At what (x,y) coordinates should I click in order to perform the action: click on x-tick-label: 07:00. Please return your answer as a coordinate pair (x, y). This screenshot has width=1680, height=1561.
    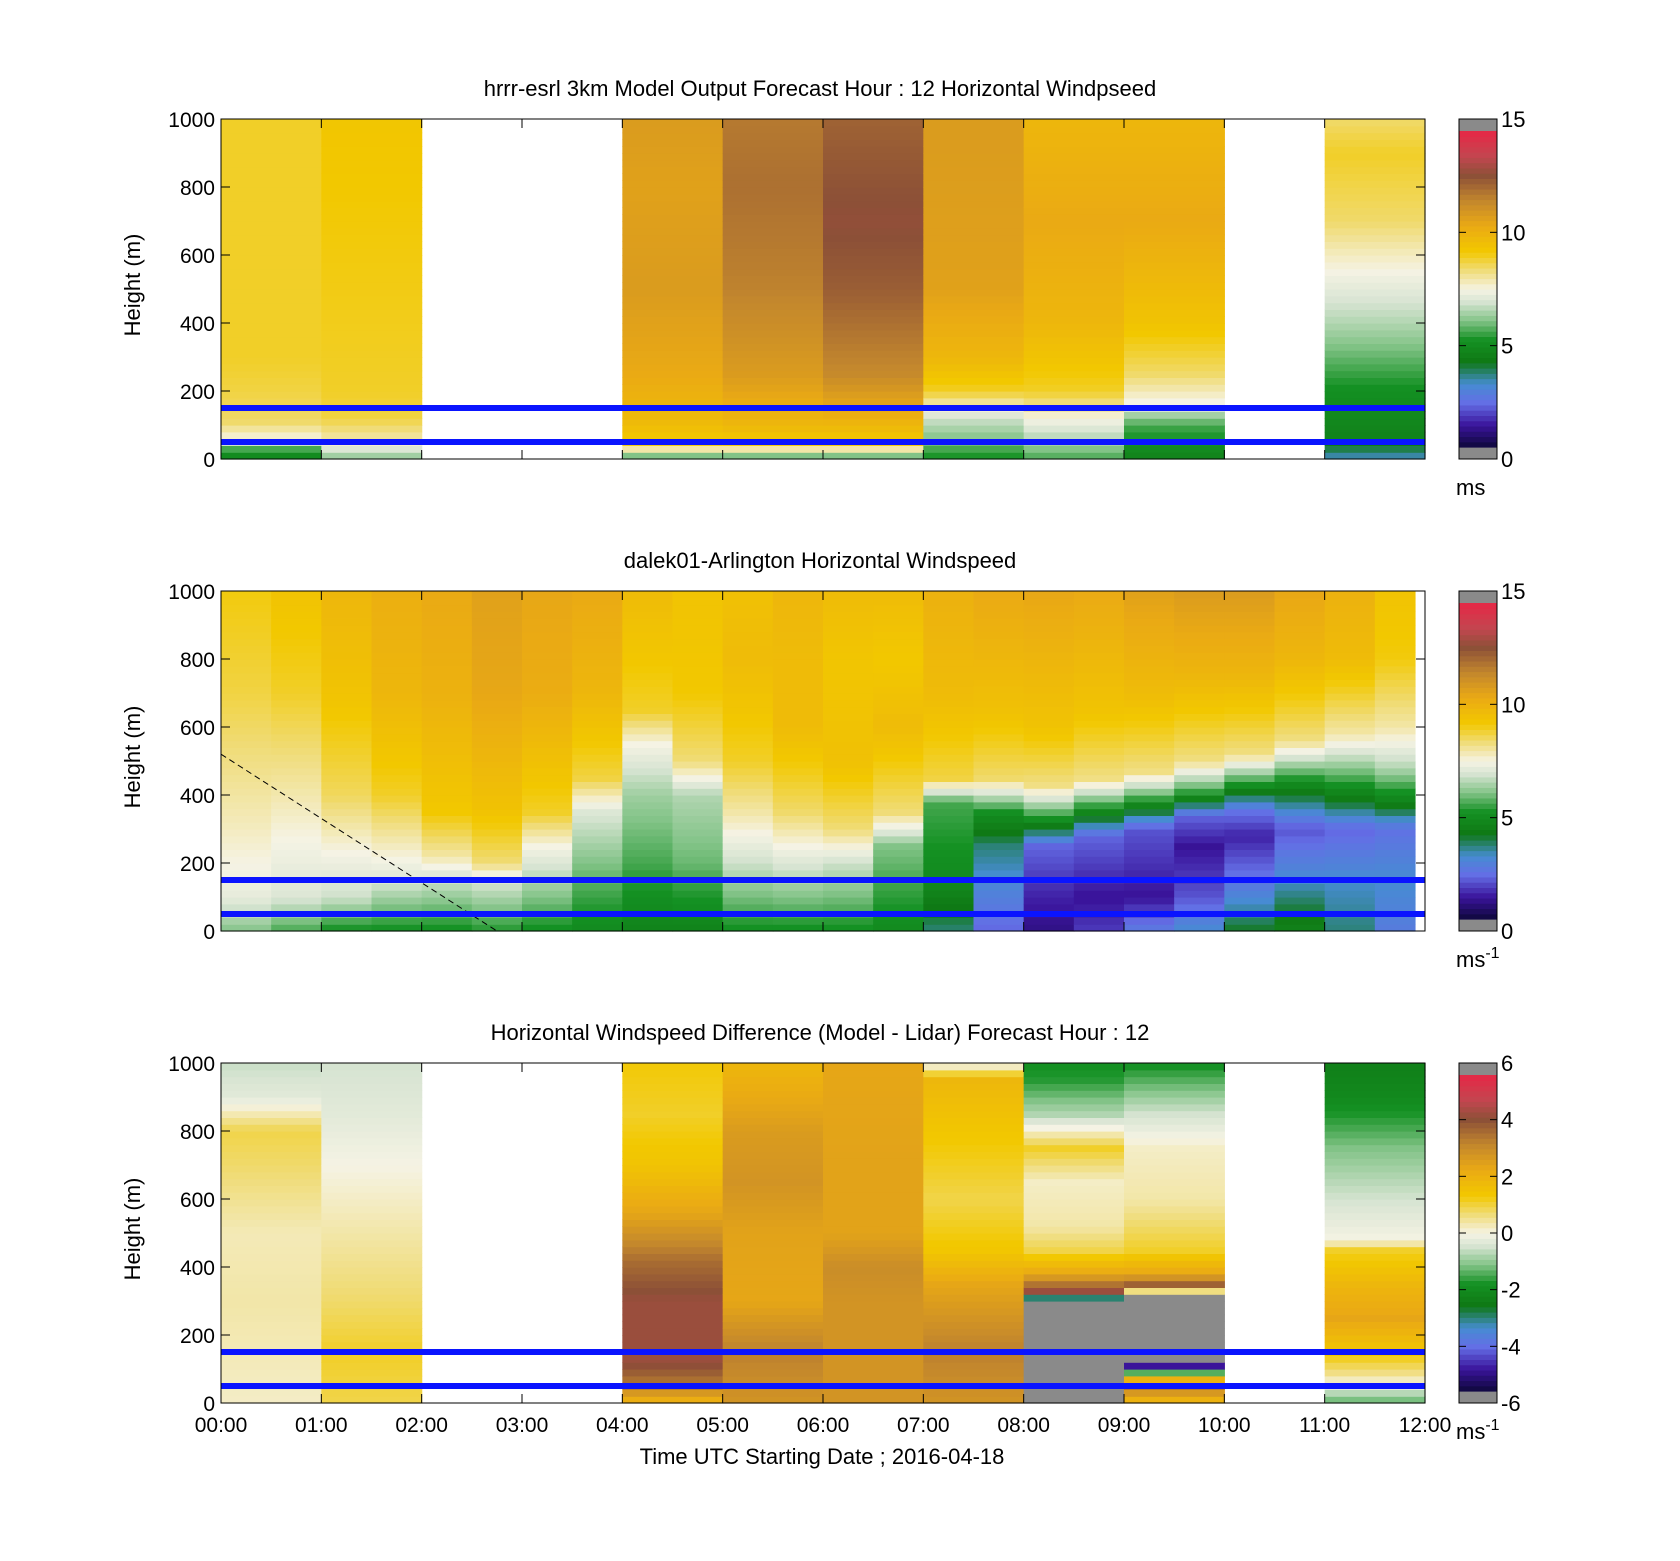
    Looking at the image, I should click on (923, 1425).